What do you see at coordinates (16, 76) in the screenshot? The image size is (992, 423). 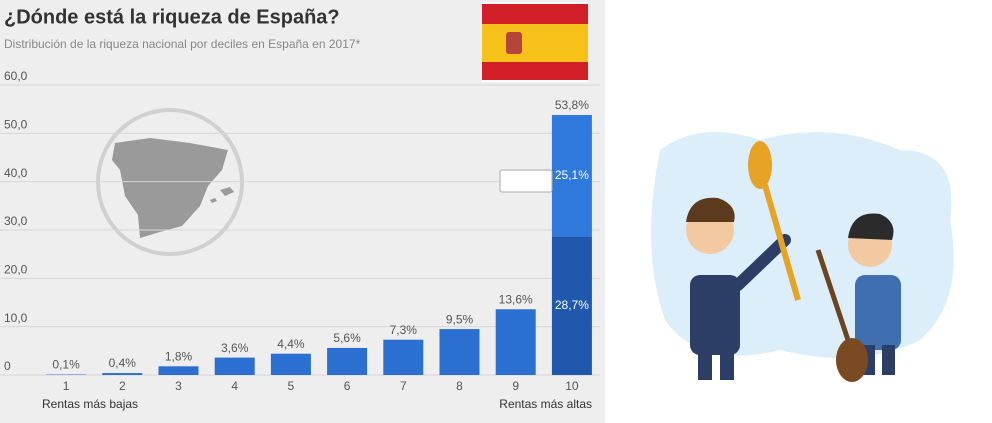 I see `y-tick-label: 60,0` at bounding box center [16, 76].